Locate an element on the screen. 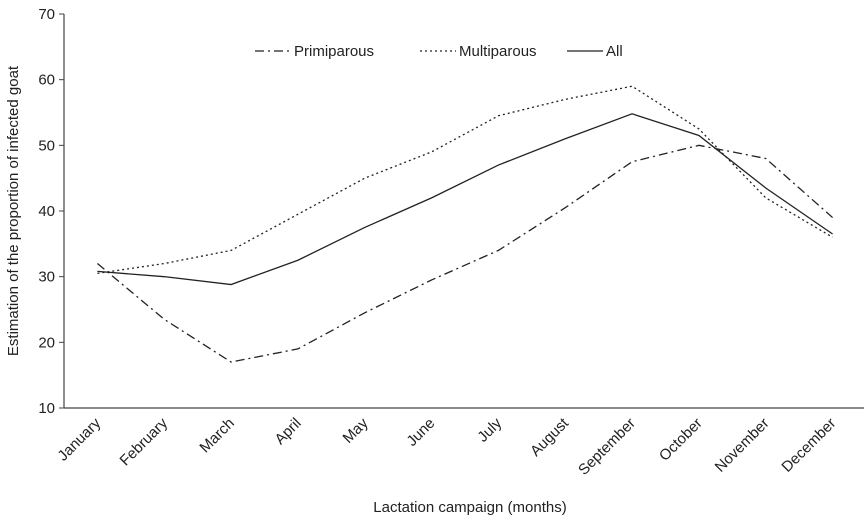 This screenshot has width=865, height=522. x-tick-label: January is located at coordinates (79, 439).